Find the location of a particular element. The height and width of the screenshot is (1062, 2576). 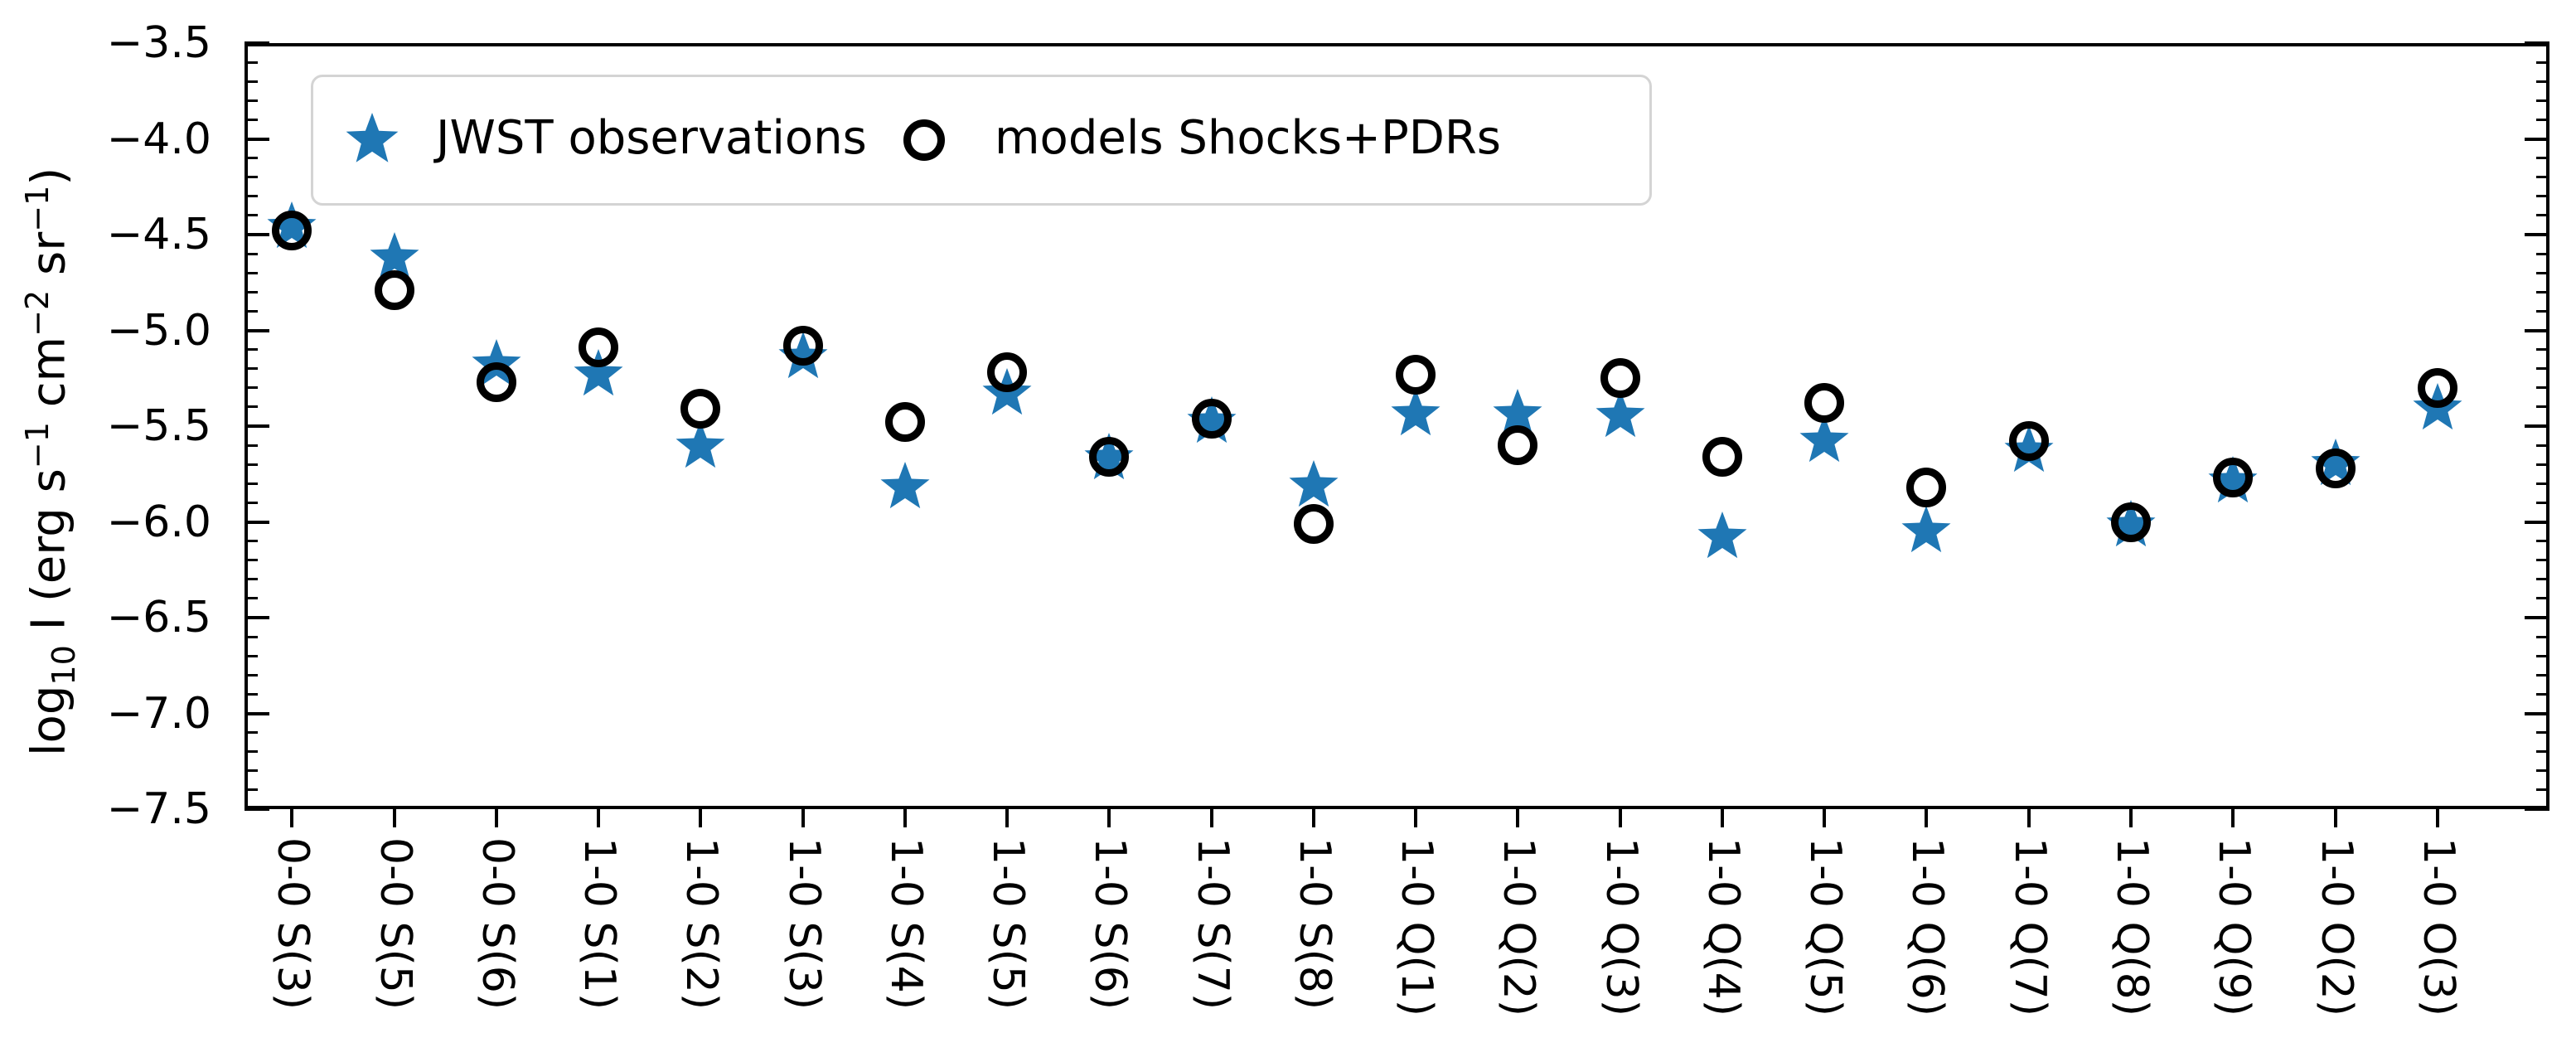

x-tick-label: 1-0 S(4) is located at coordinates (905, 924).